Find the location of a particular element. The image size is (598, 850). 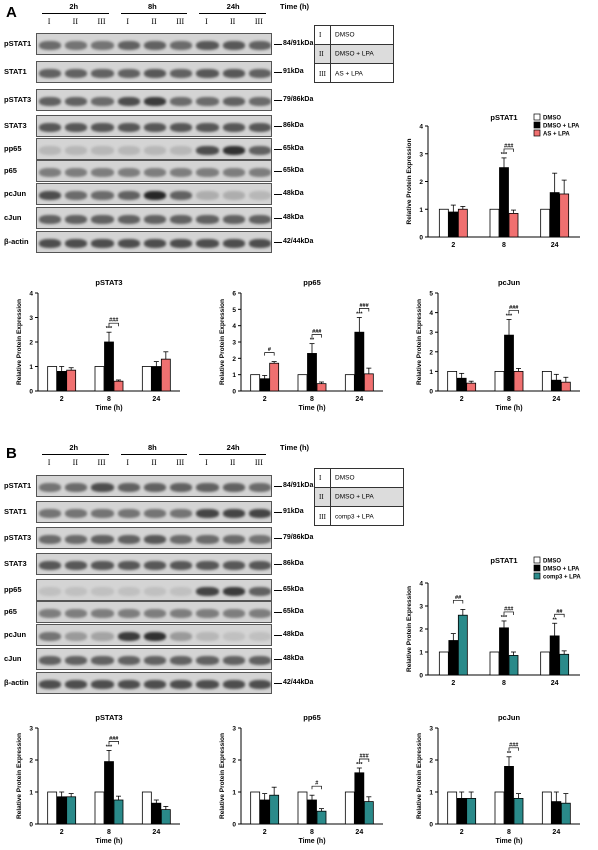

x-tick-label: 2 is located at coordinates (462, 832).